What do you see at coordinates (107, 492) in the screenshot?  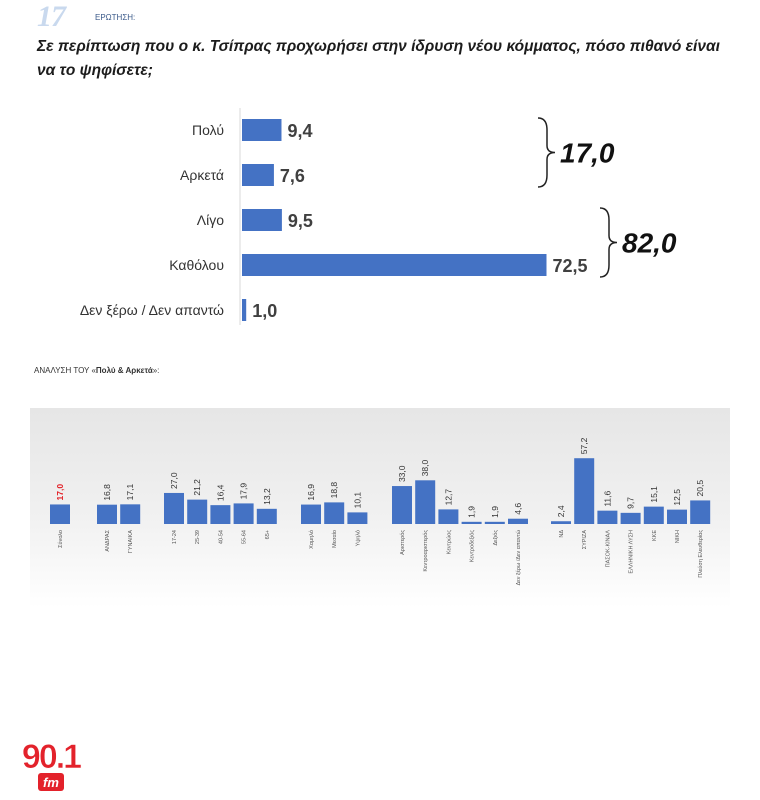 I see `breakdown-value-label: 16,8` at bounding box center [107, 492].